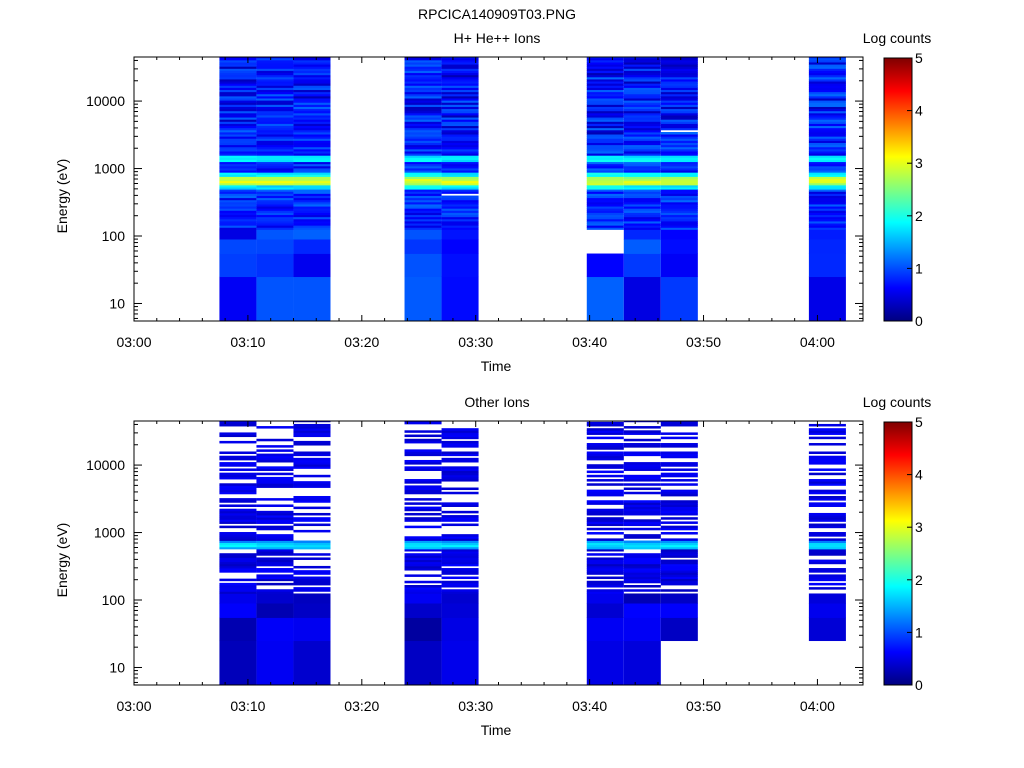 Image resolution: width=1024 pixels, height=768 pixels. What do you see at coordinates (247, 342) in the screenshot?
I see `x-tick-label: 03:10` at bounding box center [247, 342].